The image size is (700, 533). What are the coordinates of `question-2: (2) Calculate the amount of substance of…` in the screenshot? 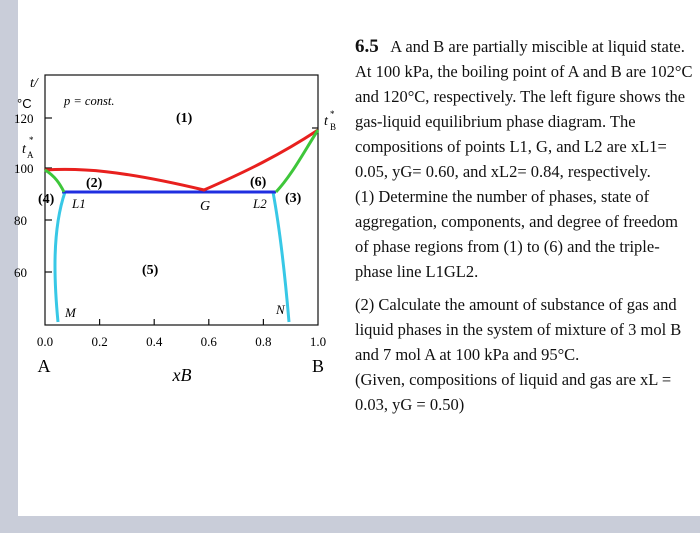 It's located at (524, 329).